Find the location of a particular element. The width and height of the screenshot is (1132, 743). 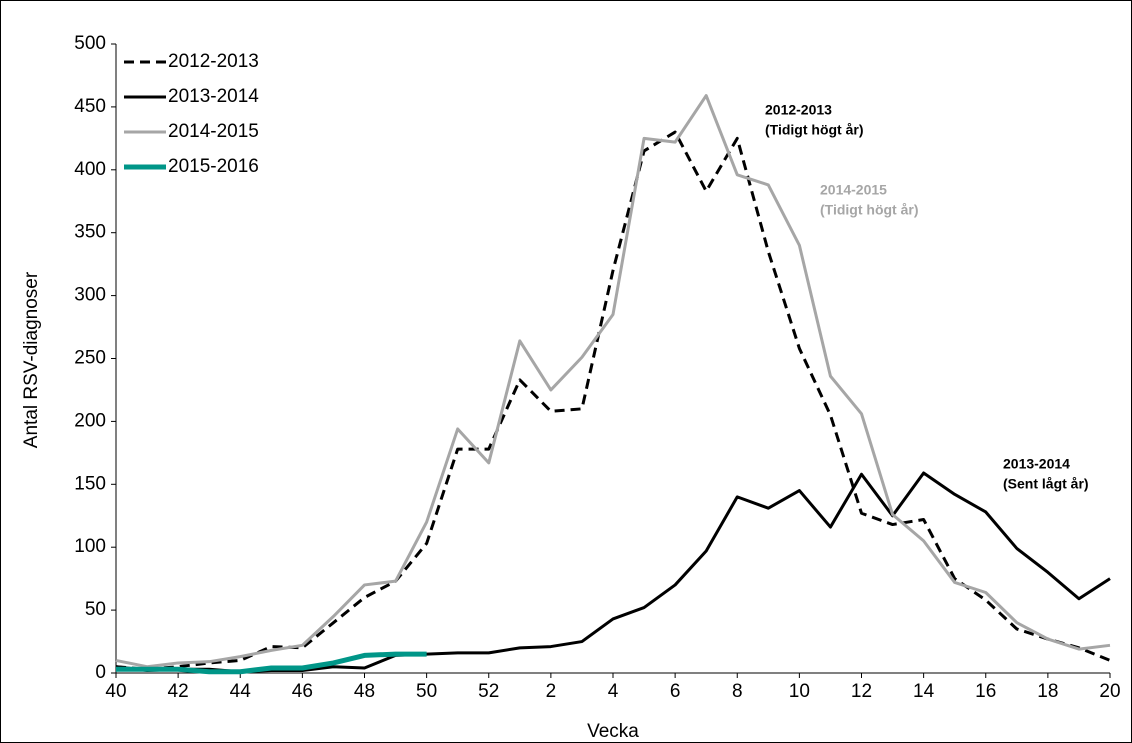

x-tick-label: 40 is located at coordinates (115, 691).